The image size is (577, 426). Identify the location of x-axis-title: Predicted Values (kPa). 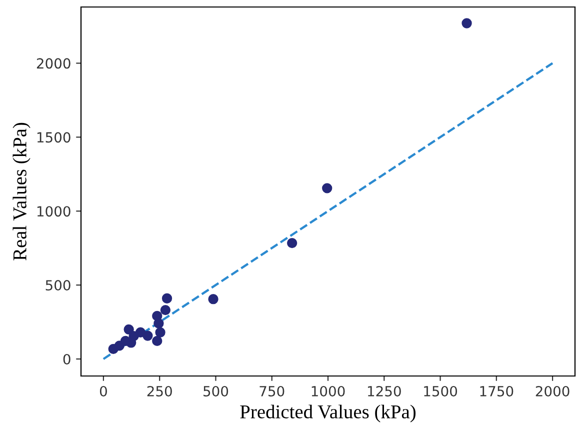
(328, 413).